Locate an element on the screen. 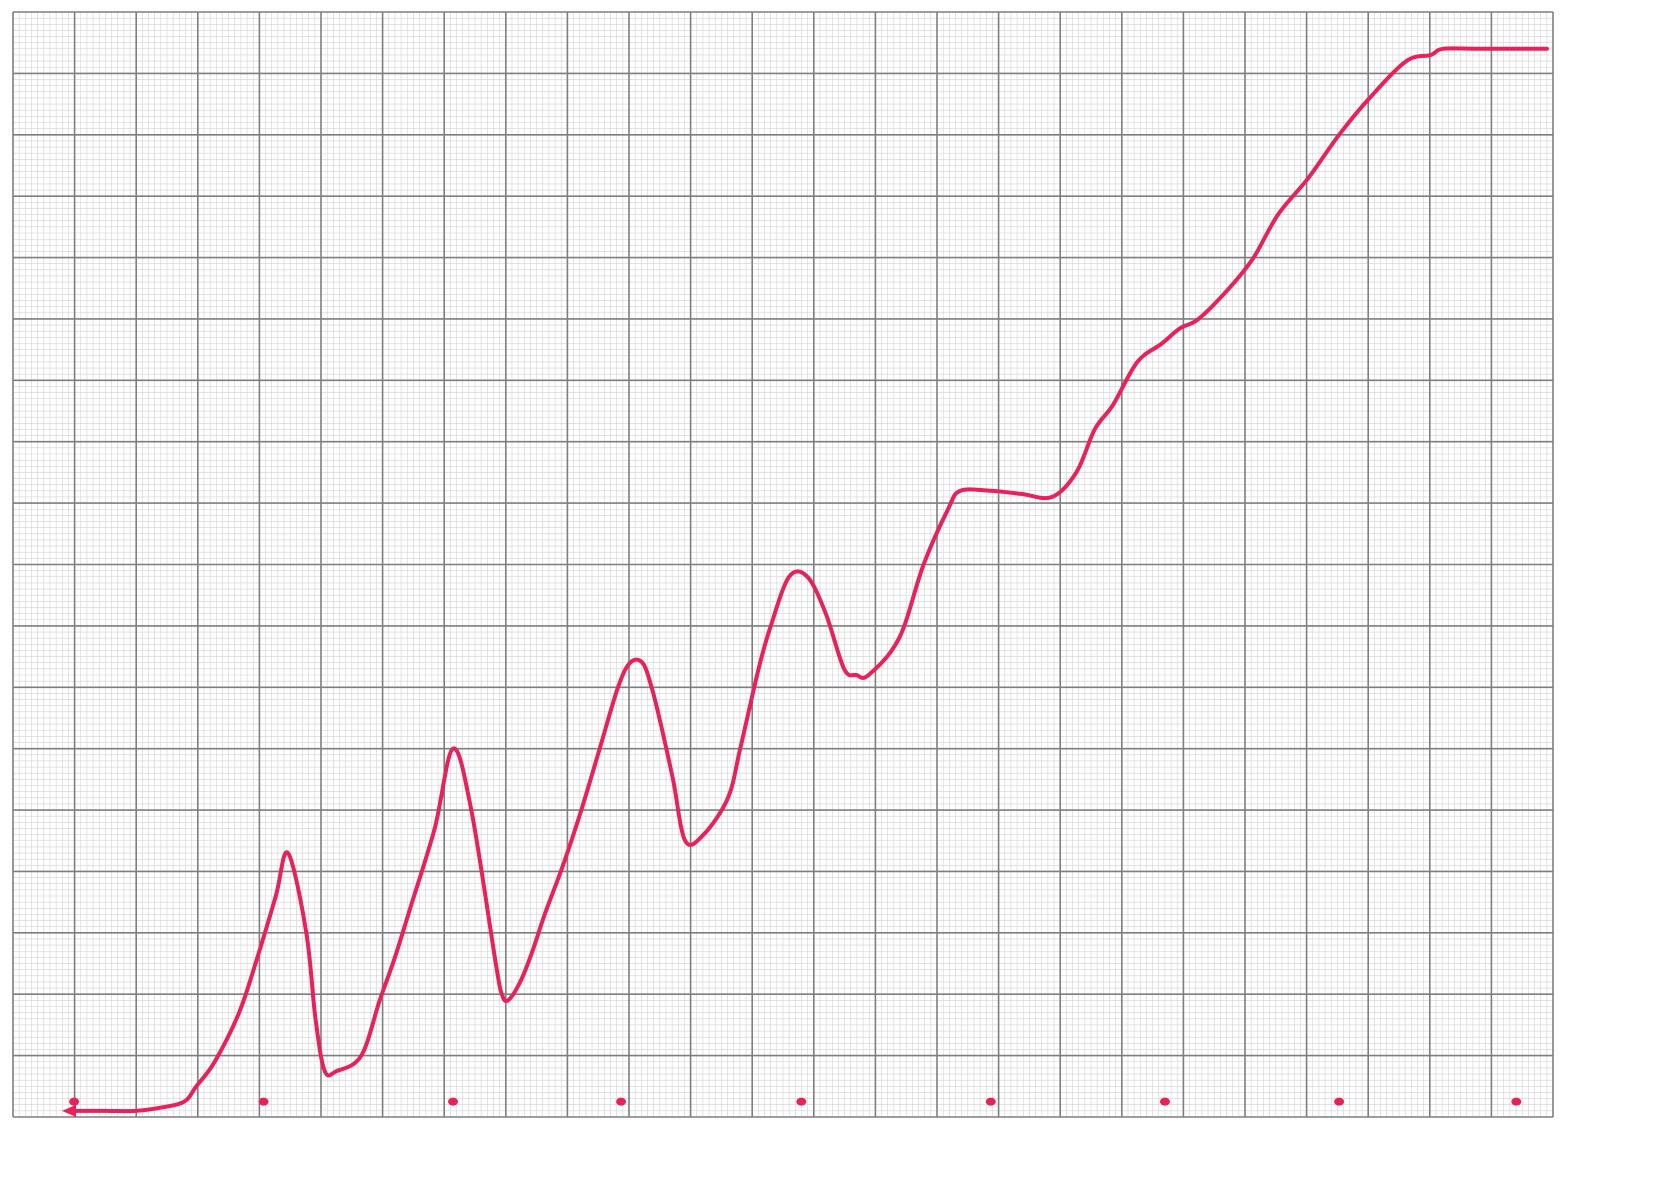  marker-layer is located at coordinates (795, 1101).